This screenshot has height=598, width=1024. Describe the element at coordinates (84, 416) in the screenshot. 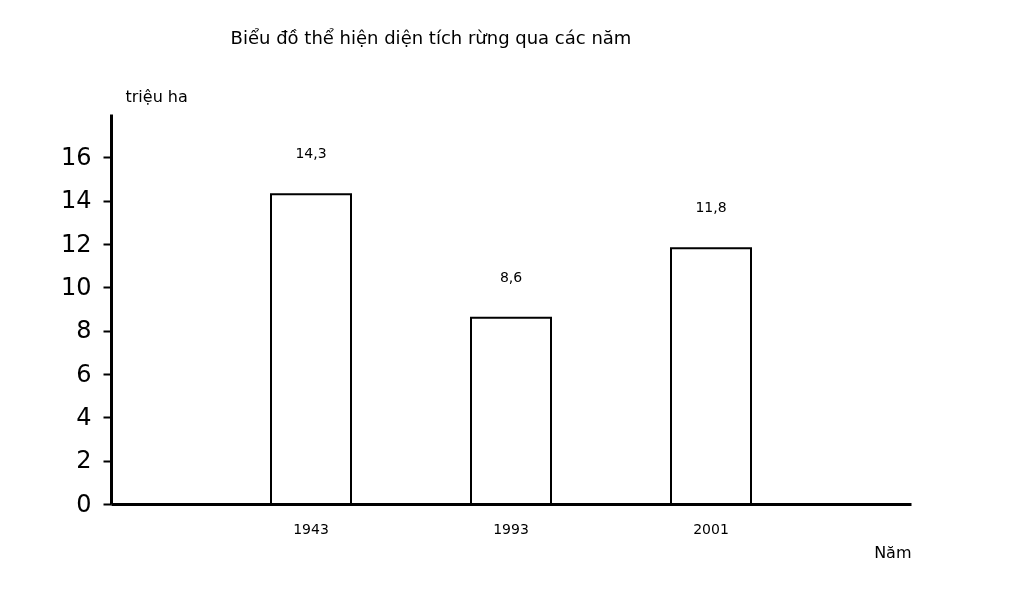

I see `y-tick-label: 4` at that location.